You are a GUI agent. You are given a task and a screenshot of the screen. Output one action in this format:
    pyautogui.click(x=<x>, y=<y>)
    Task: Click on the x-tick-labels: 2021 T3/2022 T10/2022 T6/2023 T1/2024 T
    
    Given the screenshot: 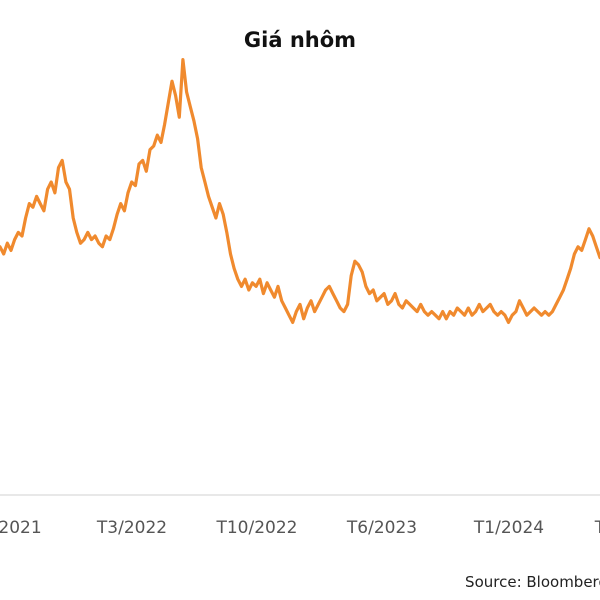 What is the action you would take?
    pyautogui.click(x=300, y=528)
    